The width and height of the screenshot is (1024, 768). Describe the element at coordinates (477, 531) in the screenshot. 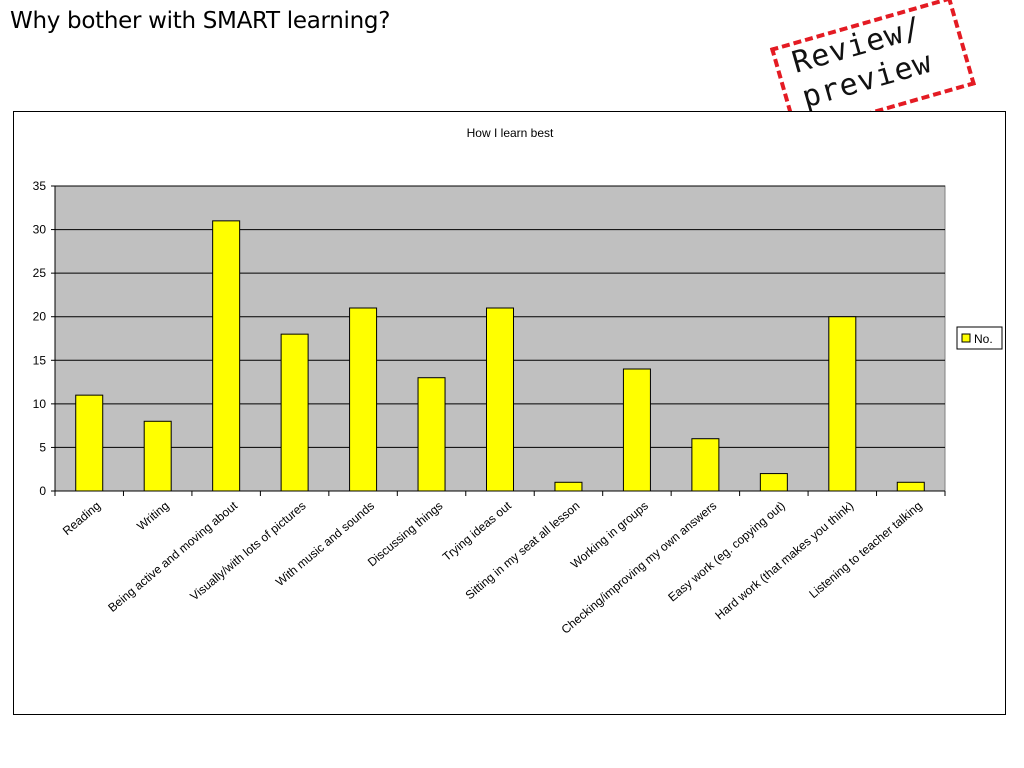

I see `x-tick-label: Trying ideas out` at that location.